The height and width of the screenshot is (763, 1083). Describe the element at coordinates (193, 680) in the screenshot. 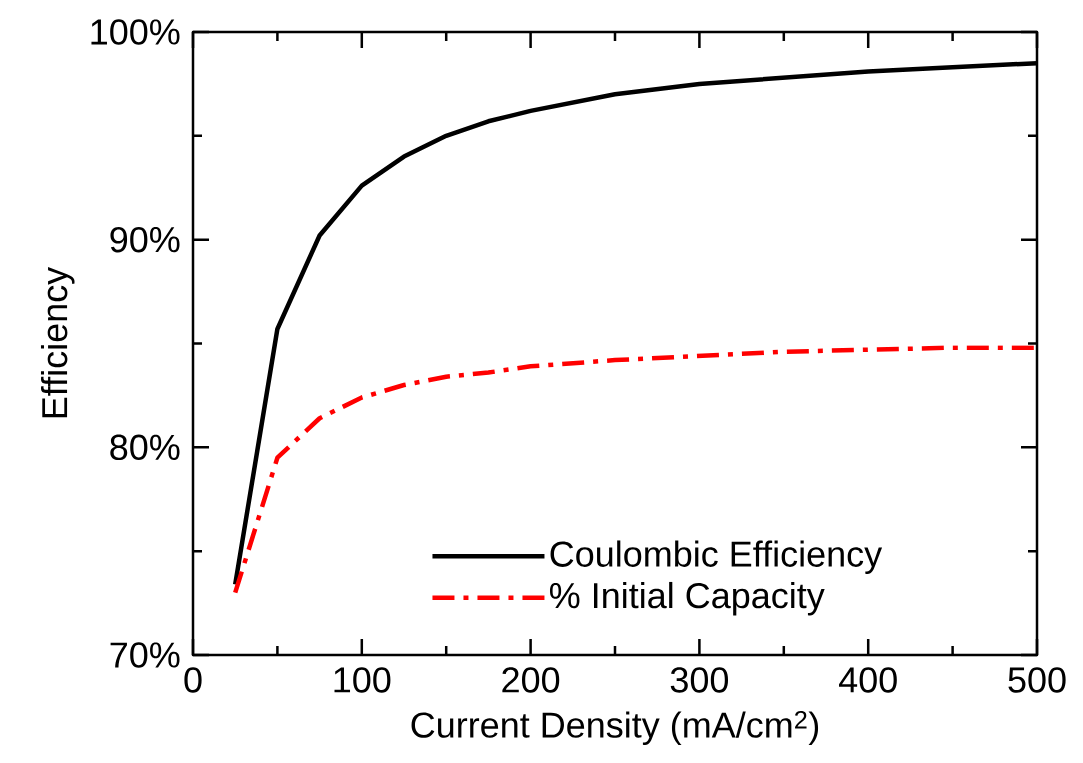

I see `x-tick-label: 0` at that location.